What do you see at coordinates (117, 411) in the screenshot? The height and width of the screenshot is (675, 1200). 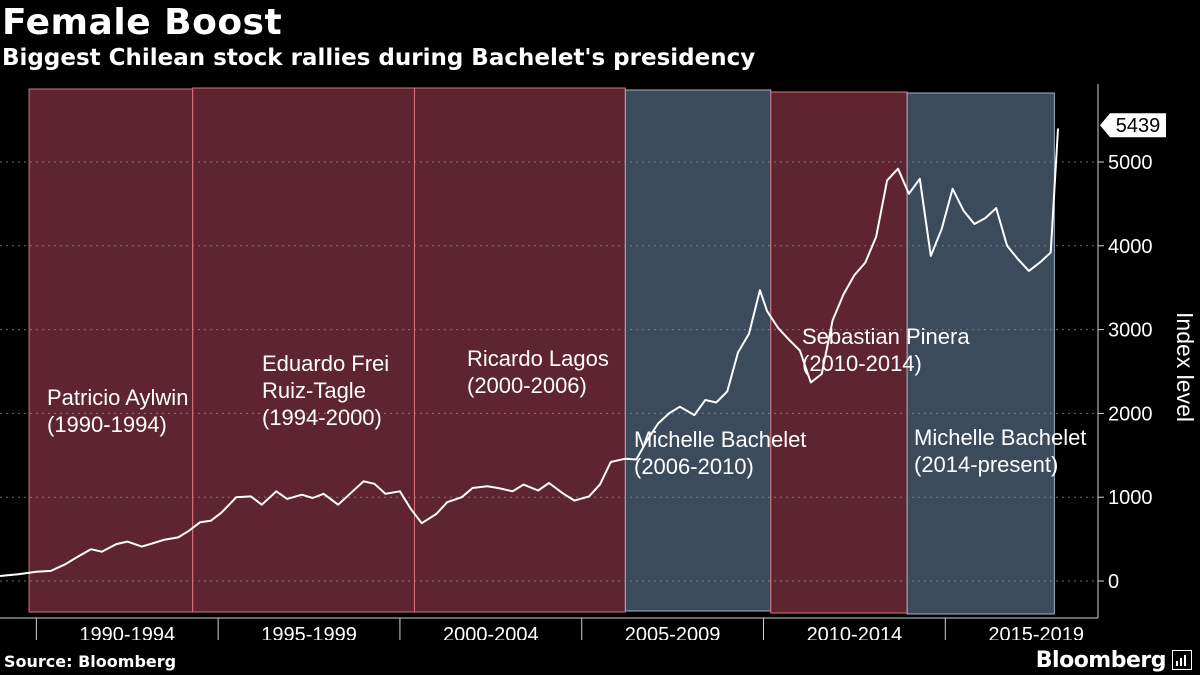 I see `period-label-0: Patricio Aylwin(1990-1994)` at bounding box center [117, 411].